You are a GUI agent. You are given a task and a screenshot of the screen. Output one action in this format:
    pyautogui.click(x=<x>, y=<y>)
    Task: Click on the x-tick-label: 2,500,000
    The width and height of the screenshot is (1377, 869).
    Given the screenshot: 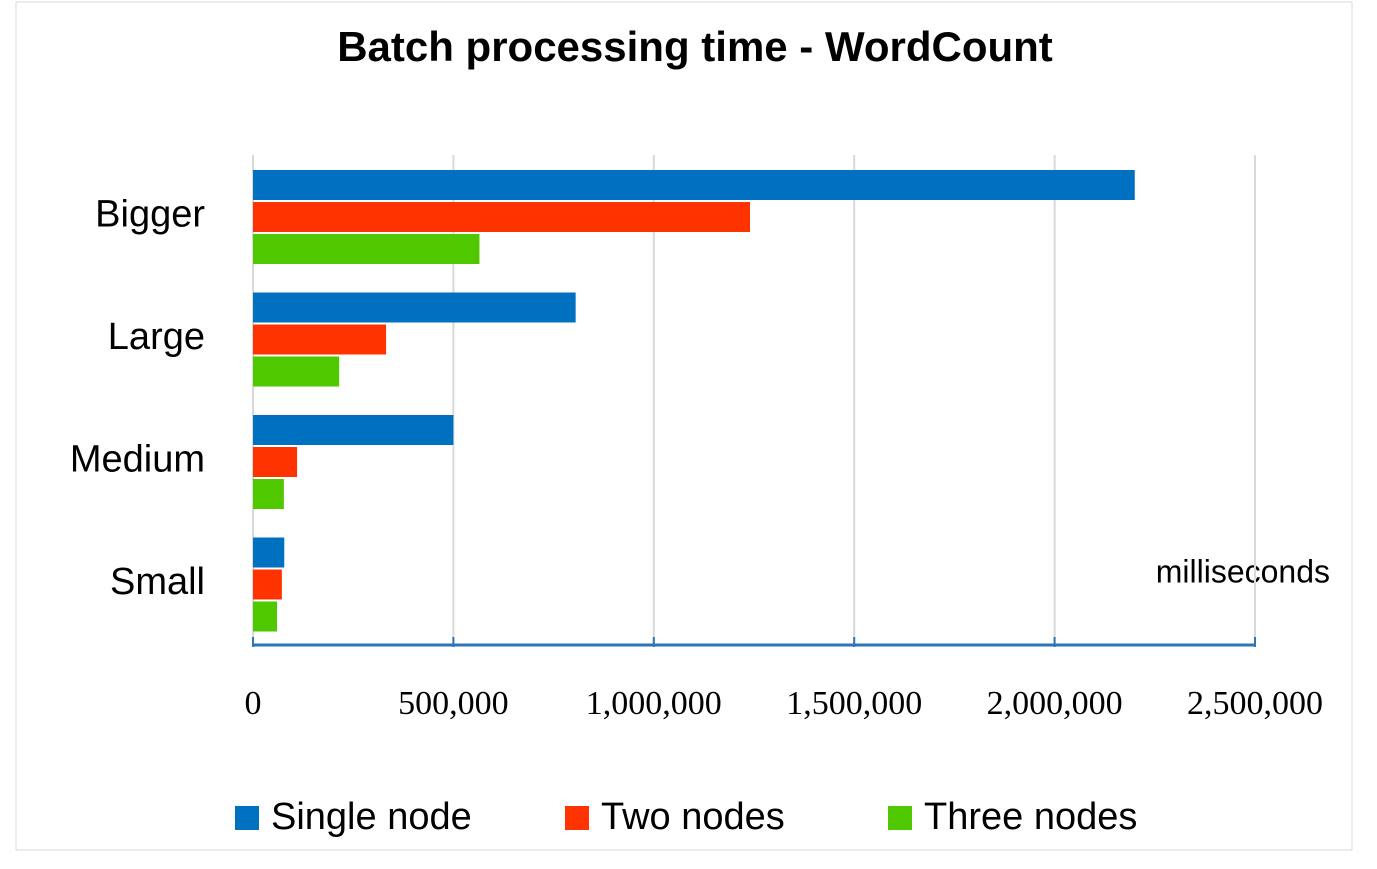 What is the action you would take?
    pyautogui.click(x=1255, y=703)
    